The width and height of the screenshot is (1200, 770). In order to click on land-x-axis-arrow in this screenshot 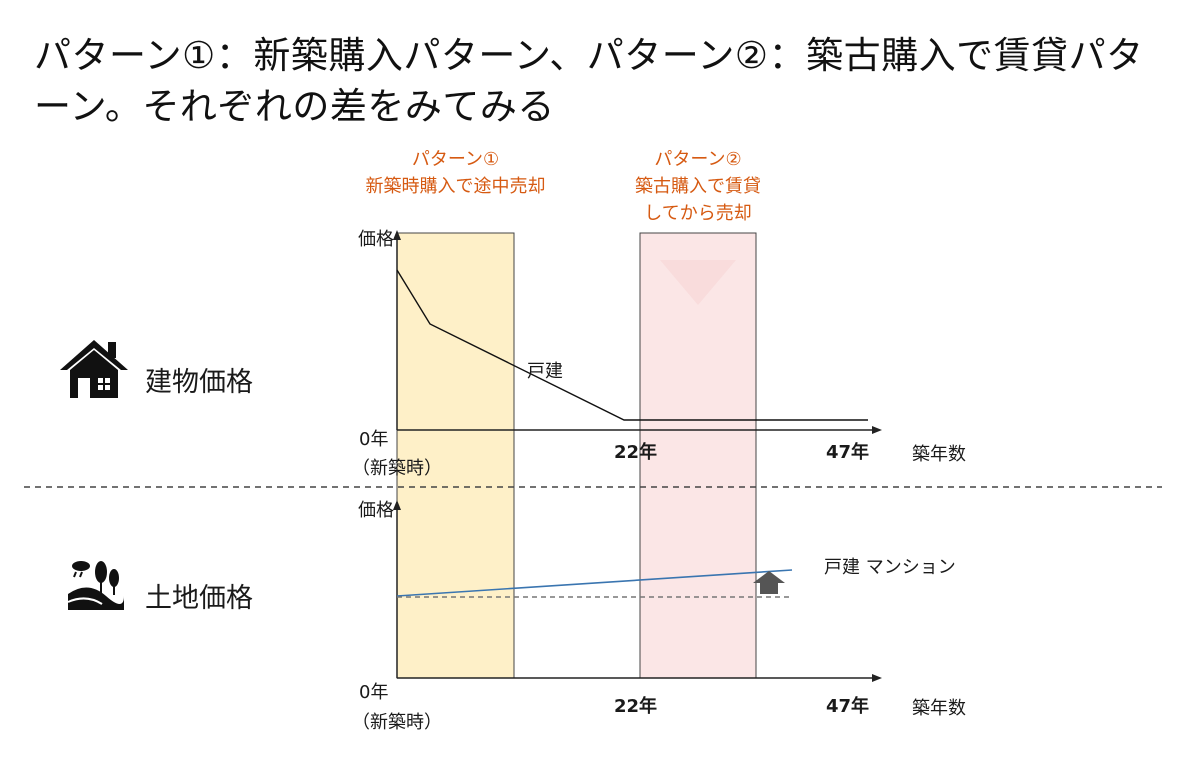, I will do `click(877, 678)`.